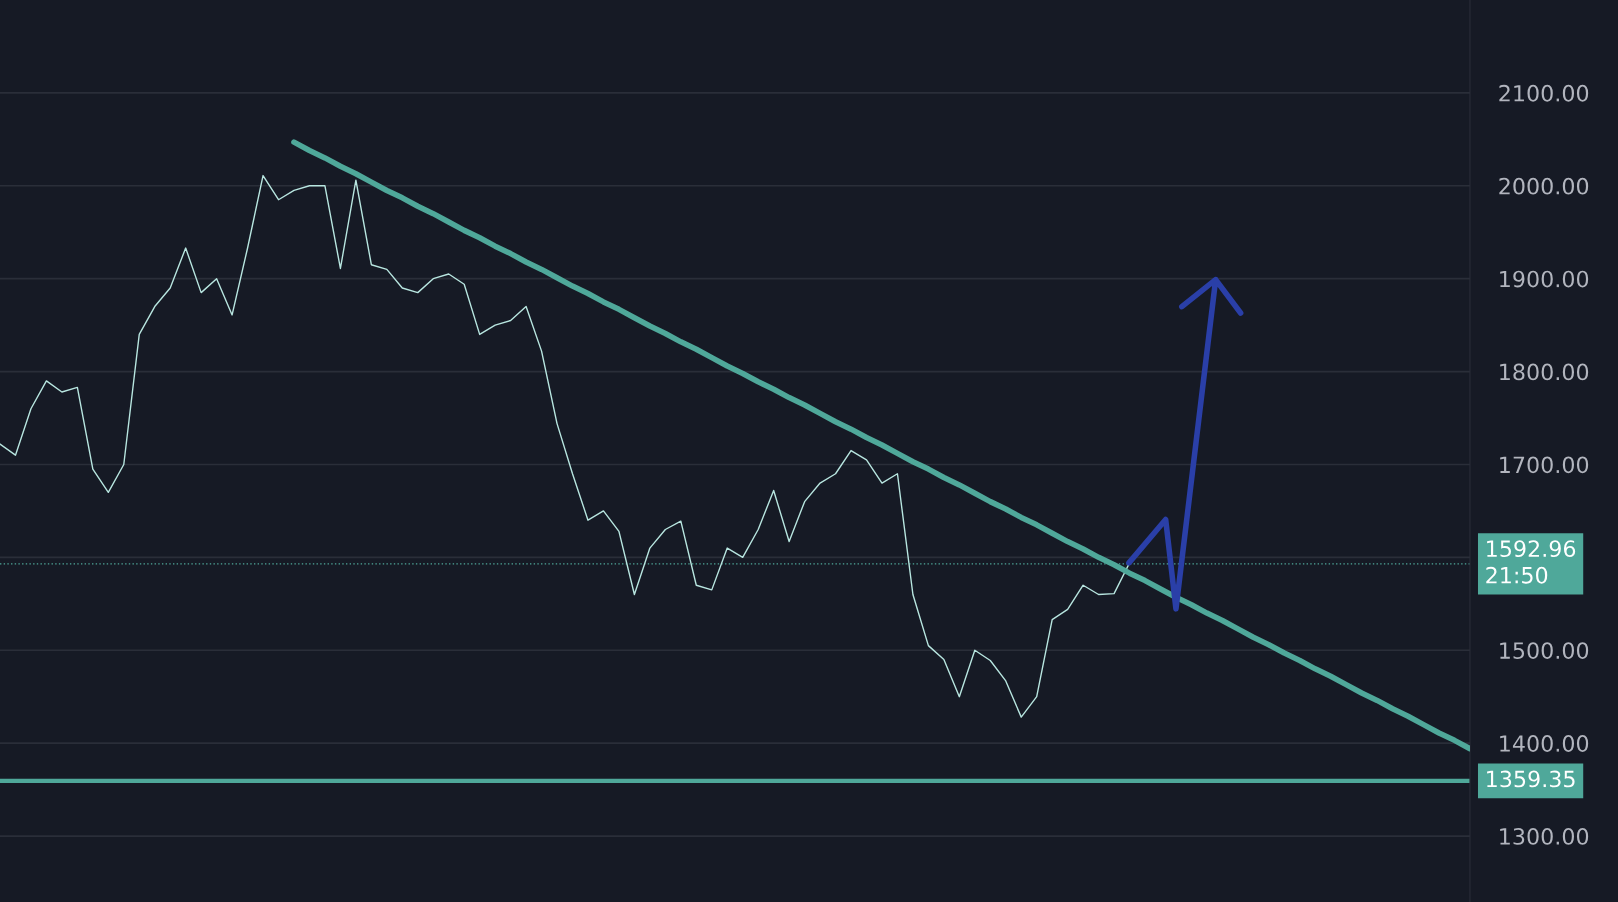 The height and width of the screenshot is (902, 1618). Describe the element at coordinates (1544, 279) in the screenshot. I see `y-tick-label: 1900.00` at that location.